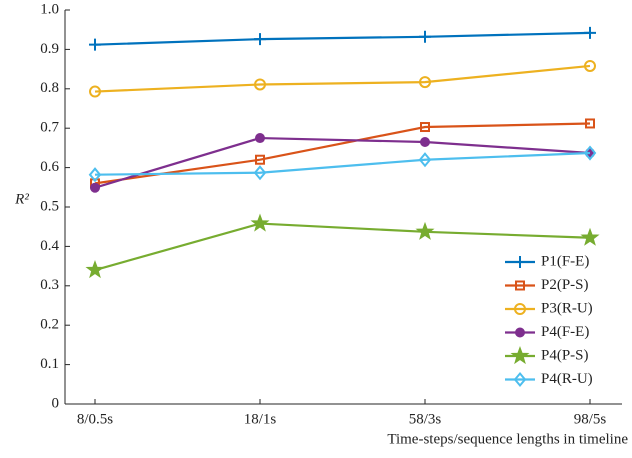 The width and height of the screenshot is (632, 458). I want to click on y-axis-label: R², so click(21, 199).